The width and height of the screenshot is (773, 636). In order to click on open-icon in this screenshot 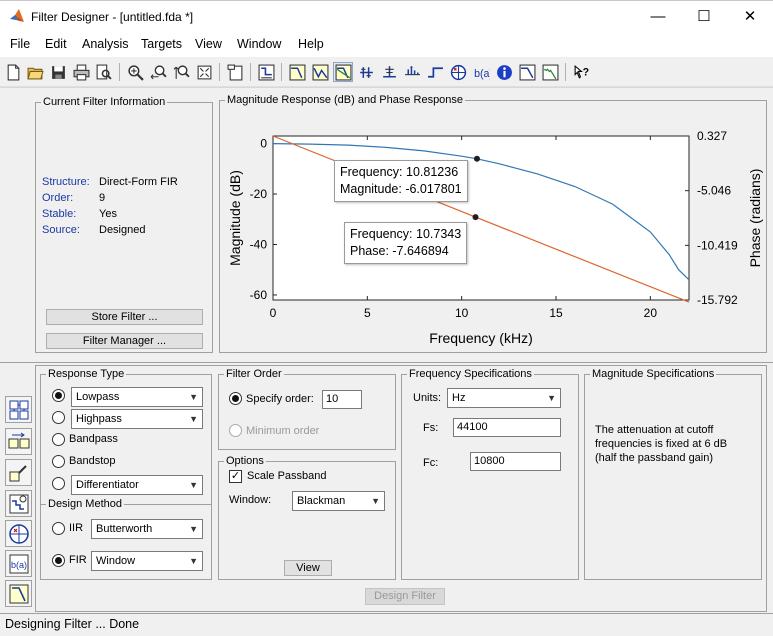, I will do `click(35, 72)`.